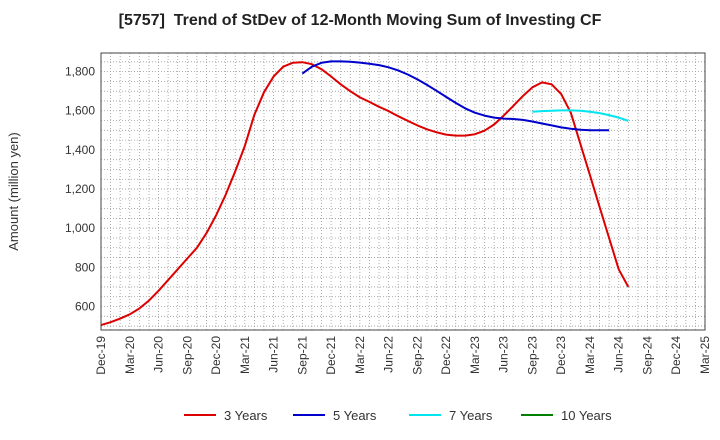  Describe the element at coordinates (647, 355) in the screenshot. I see `x-tick-label: Sep-24` at that location.